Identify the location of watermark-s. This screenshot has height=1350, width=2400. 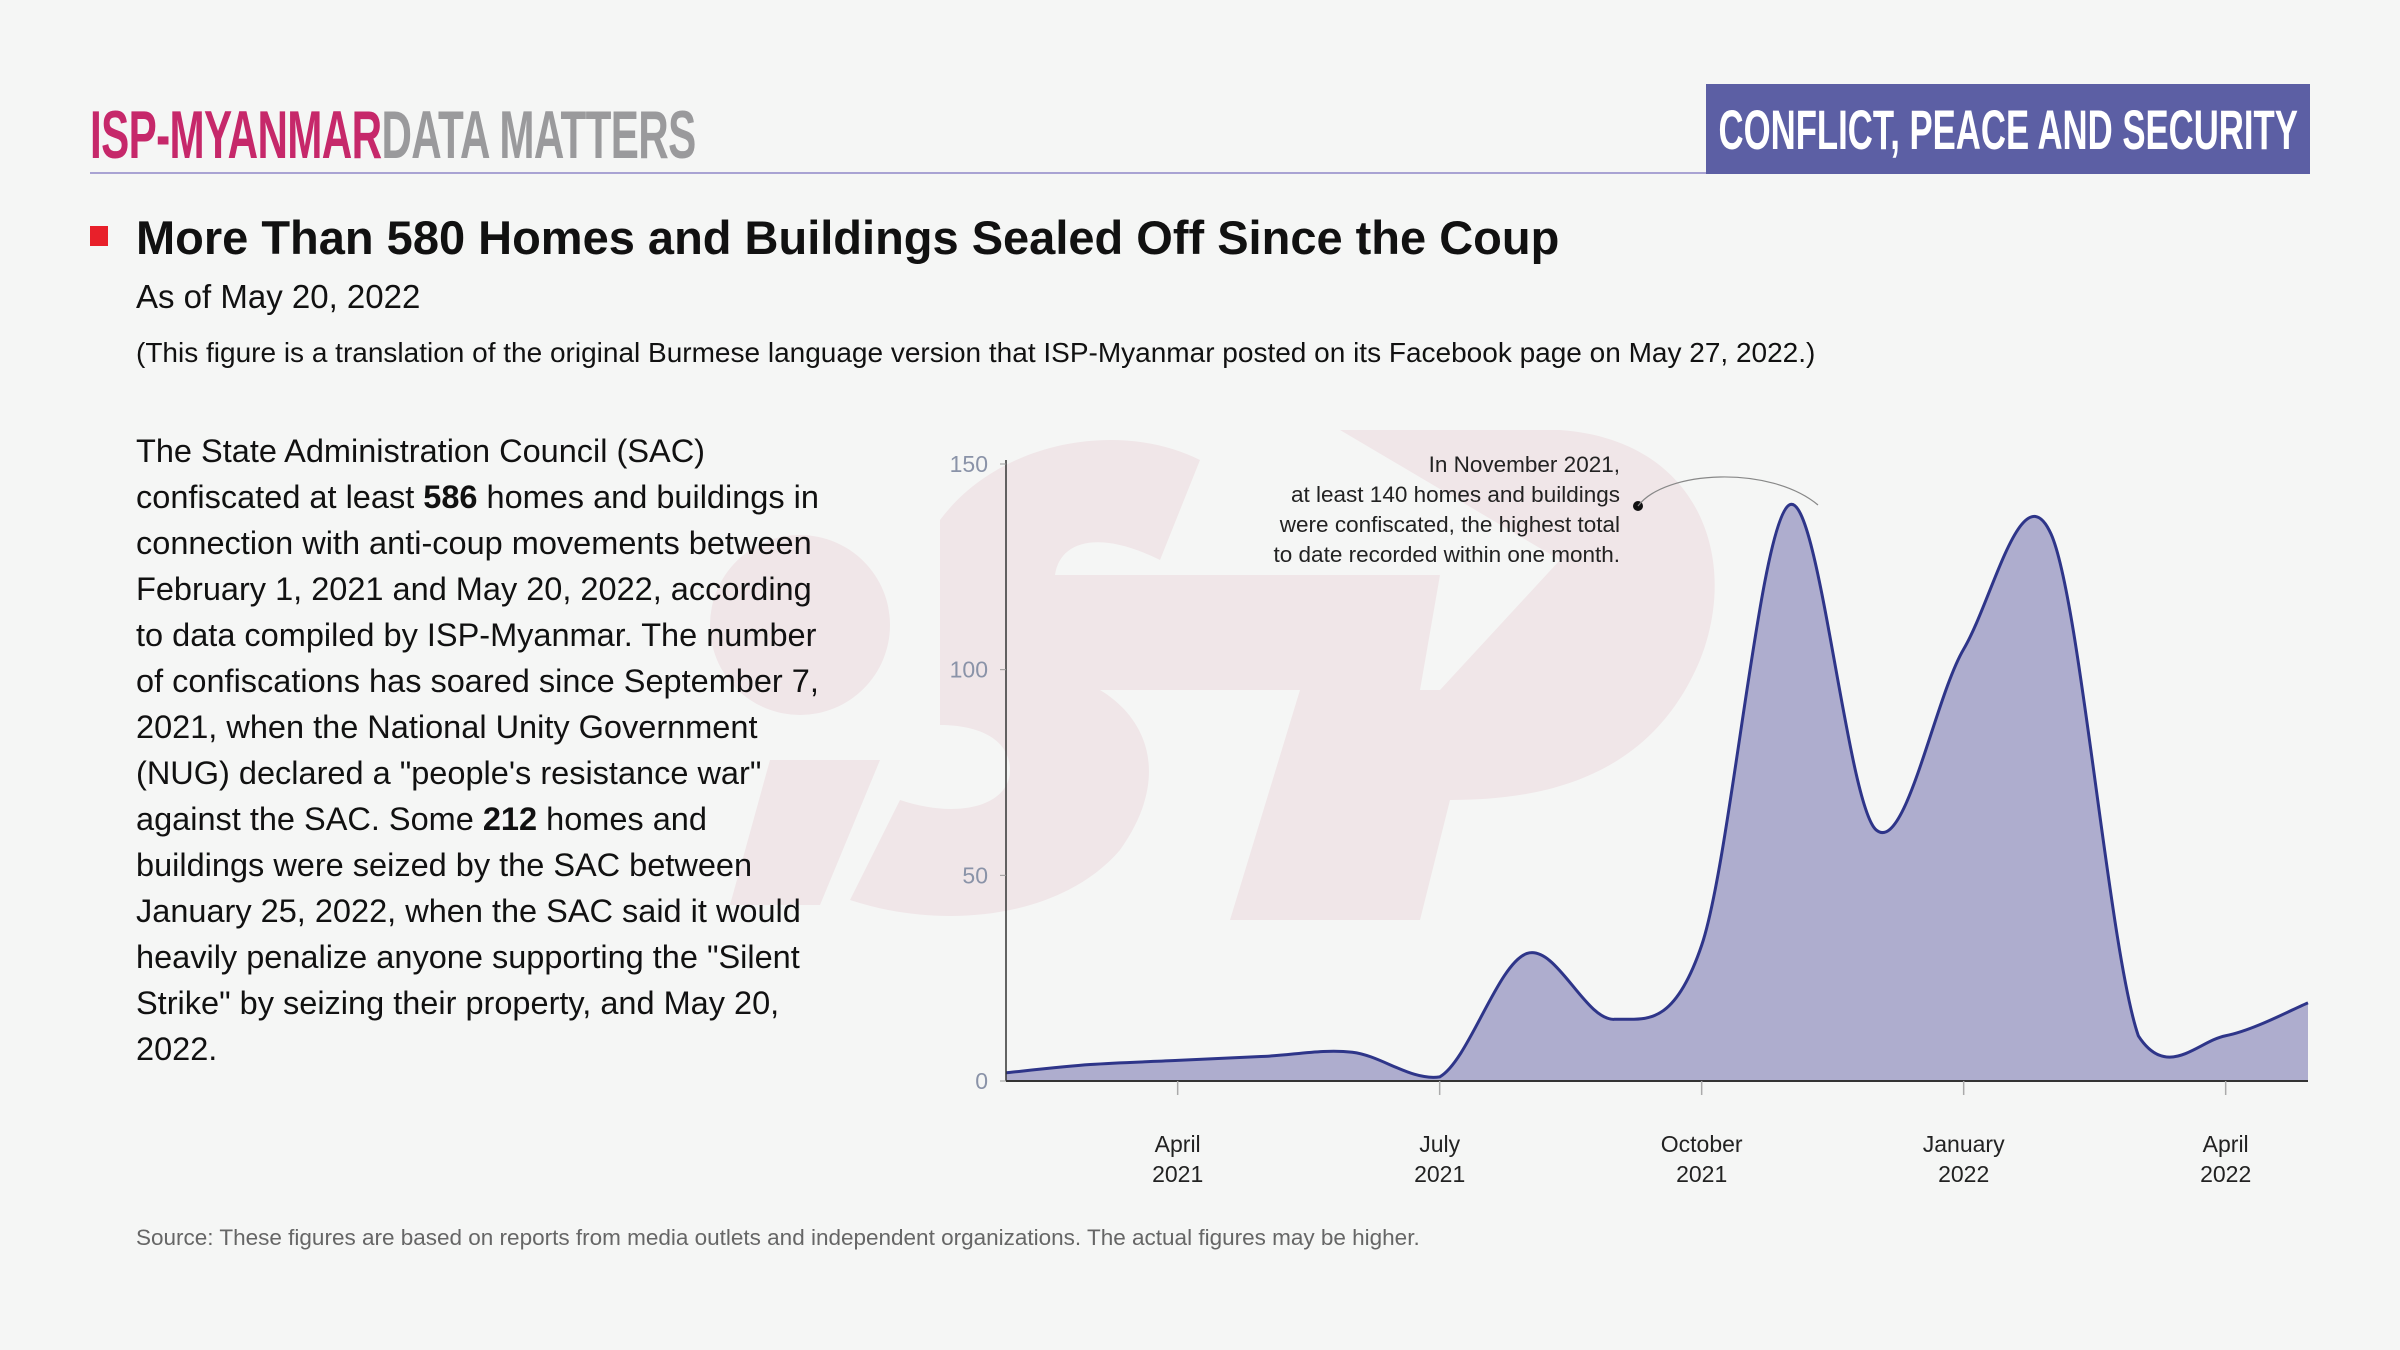
(1145, 678).